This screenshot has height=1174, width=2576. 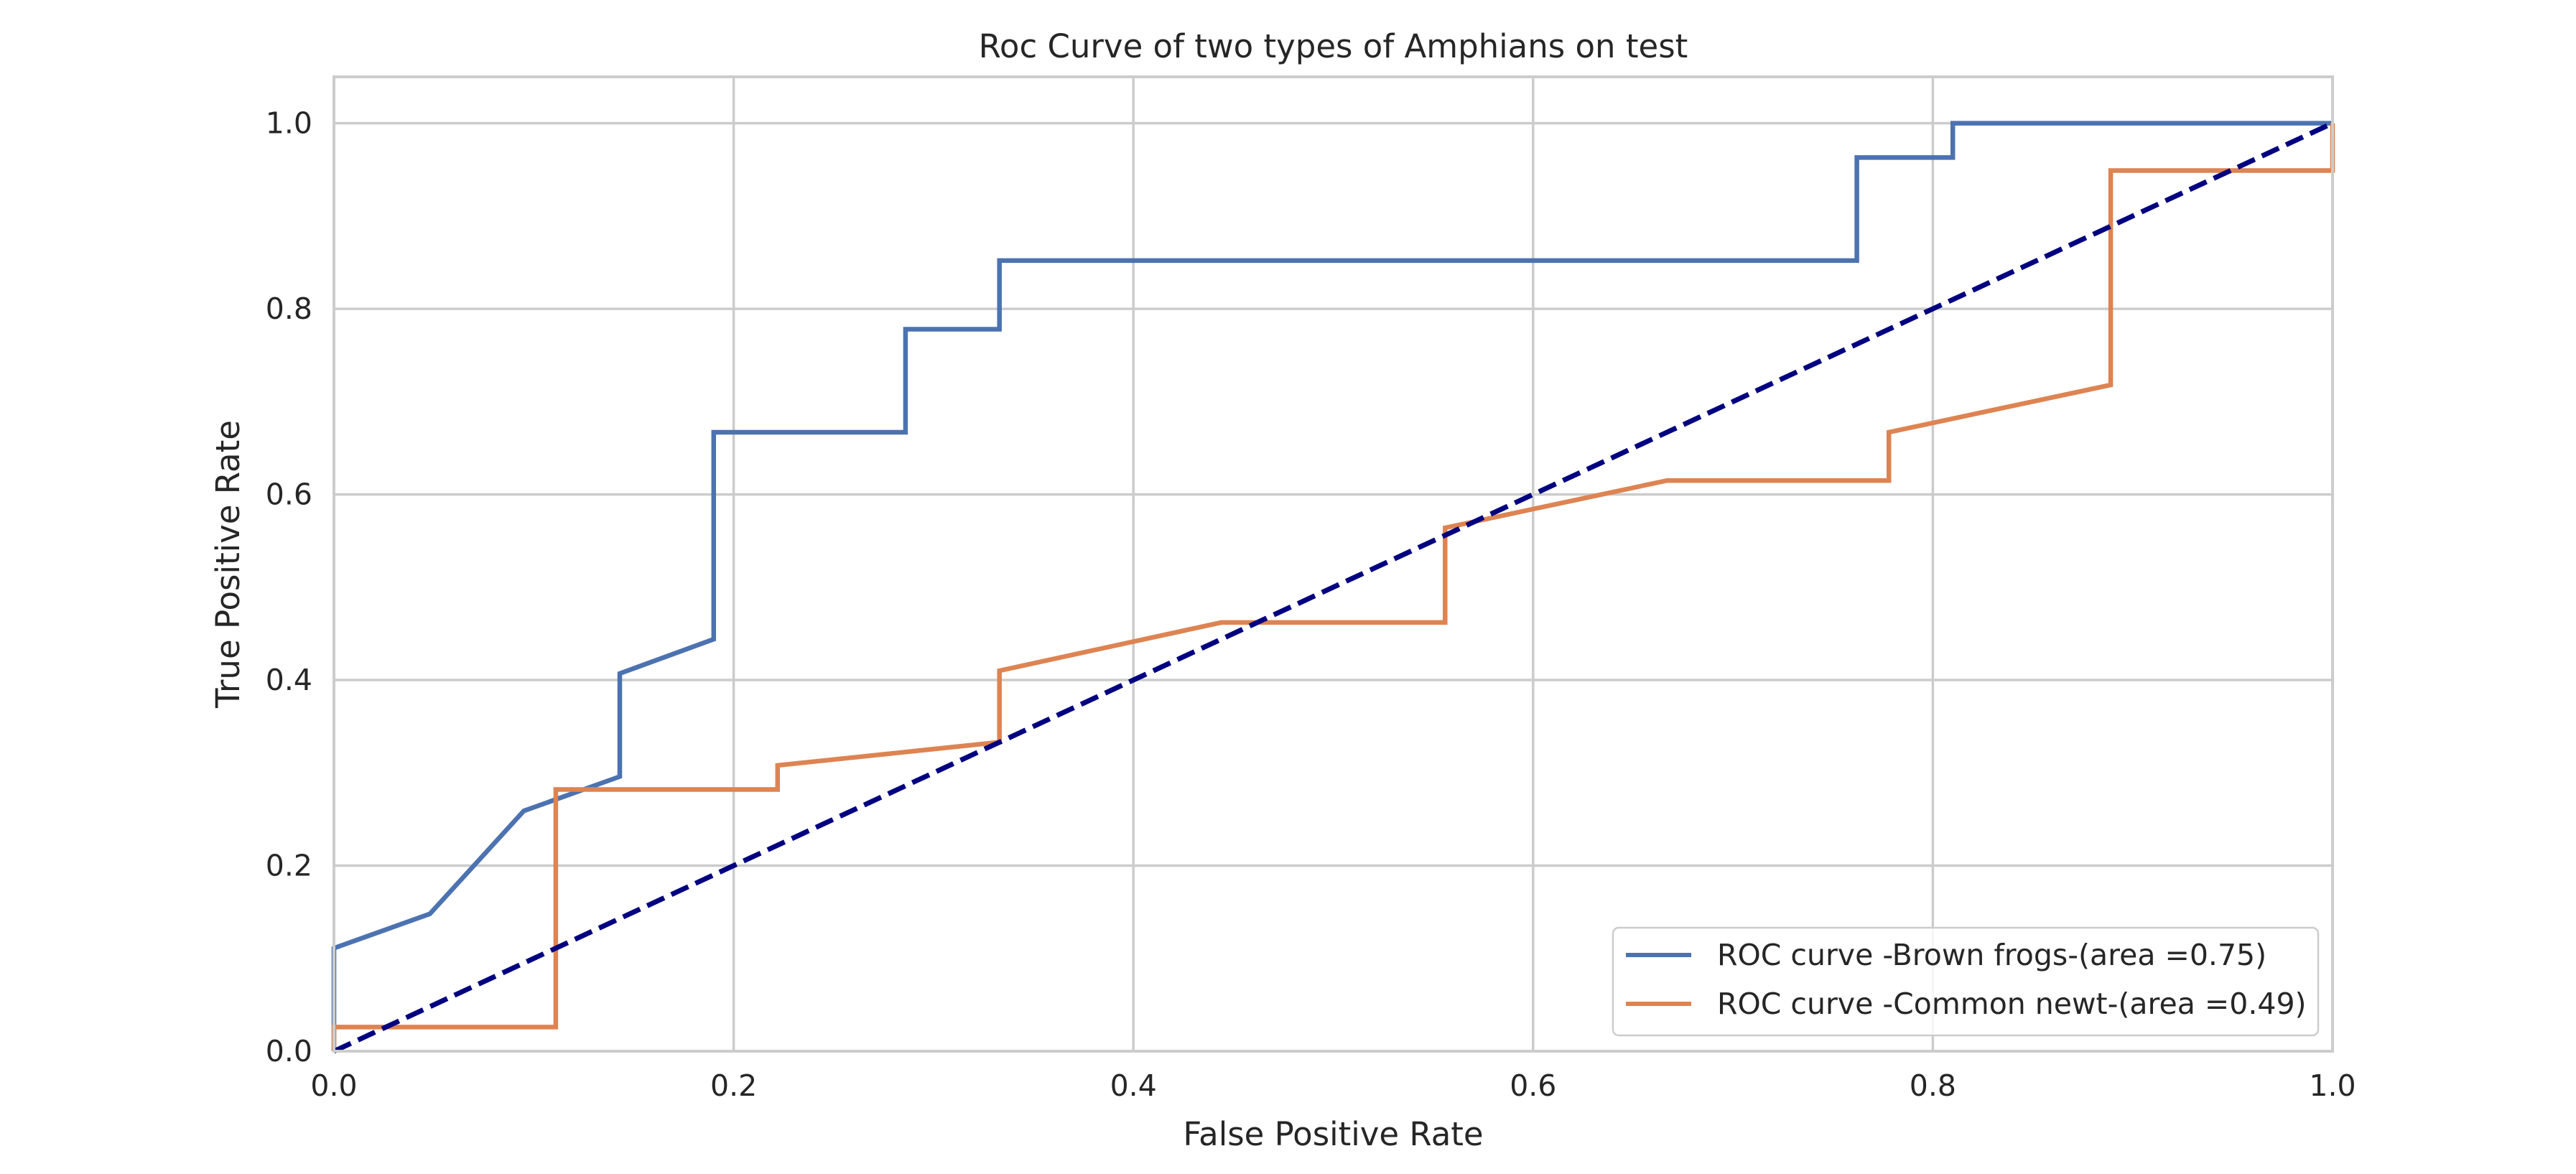 What do you see at coordinates (1533, 1085) in the screenshot?
I see `x-tick-label: 0.6` at bounding box center [1533, 1085].